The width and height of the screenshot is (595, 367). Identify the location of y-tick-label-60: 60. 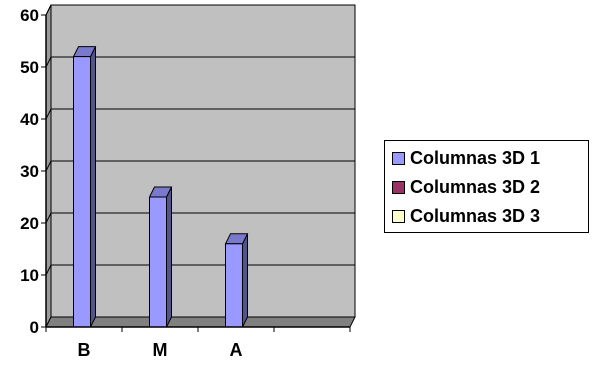
(29, 15).